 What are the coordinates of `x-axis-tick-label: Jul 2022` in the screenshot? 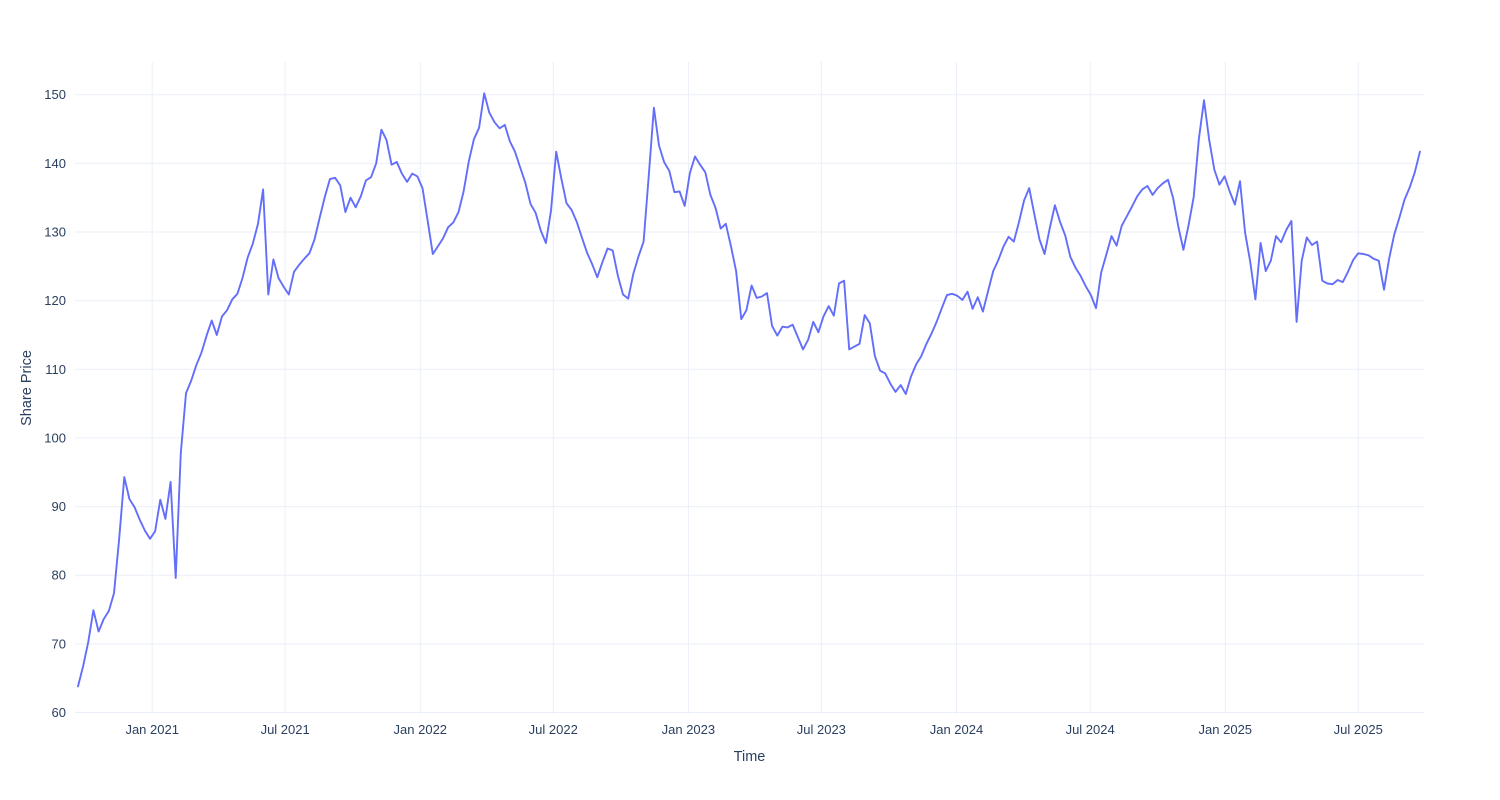 It's located at (553, 729).